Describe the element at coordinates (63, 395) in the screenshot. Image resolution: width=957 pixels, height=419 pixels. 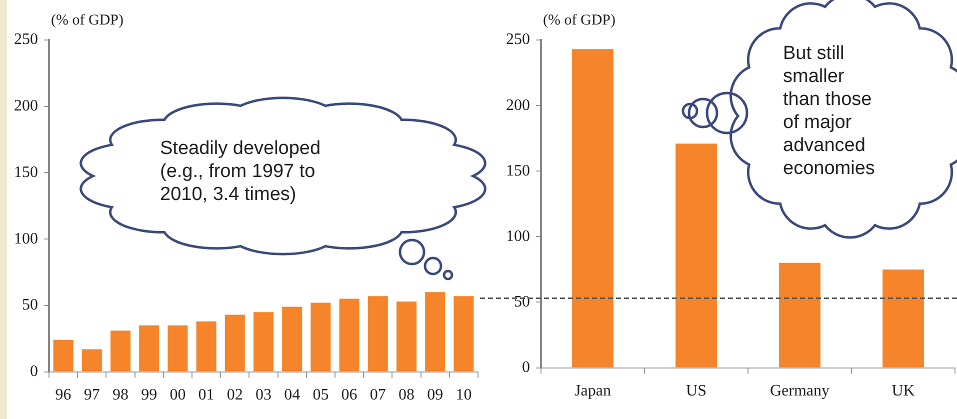
I see `x-tick-label: 96` at that location.